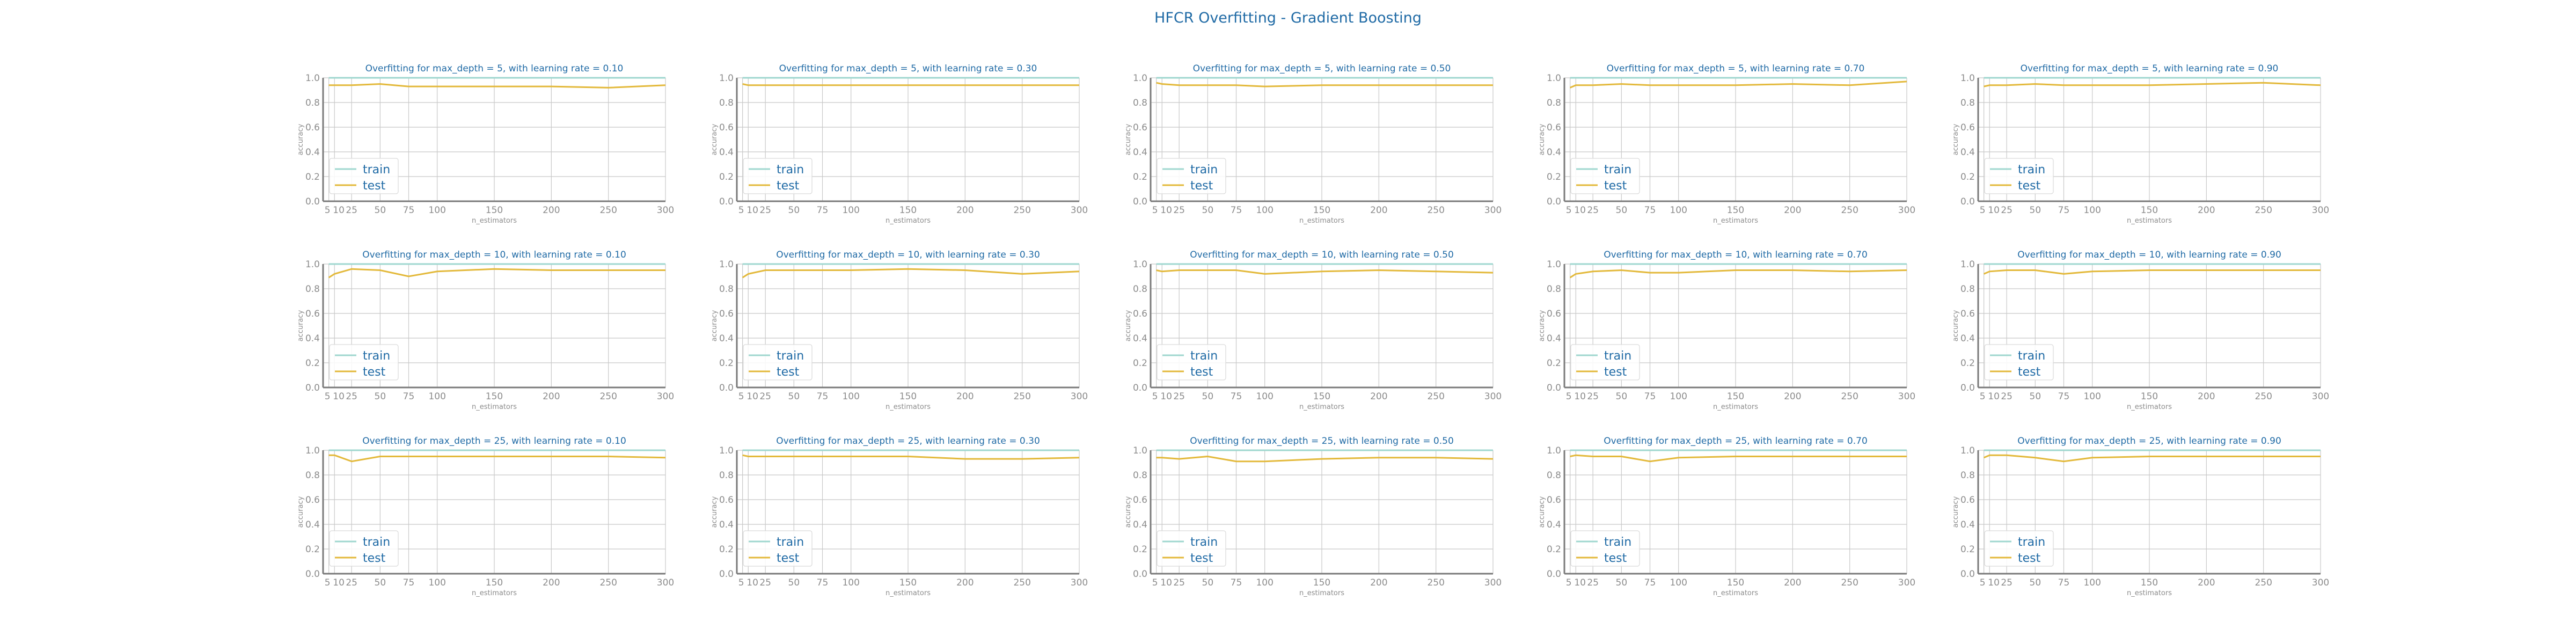 The image size is (2576, 644). What do you see at coordinates (494, 396) in the screenshot?
I see `x-tick-label: 150` at bounding box center [494, 396].